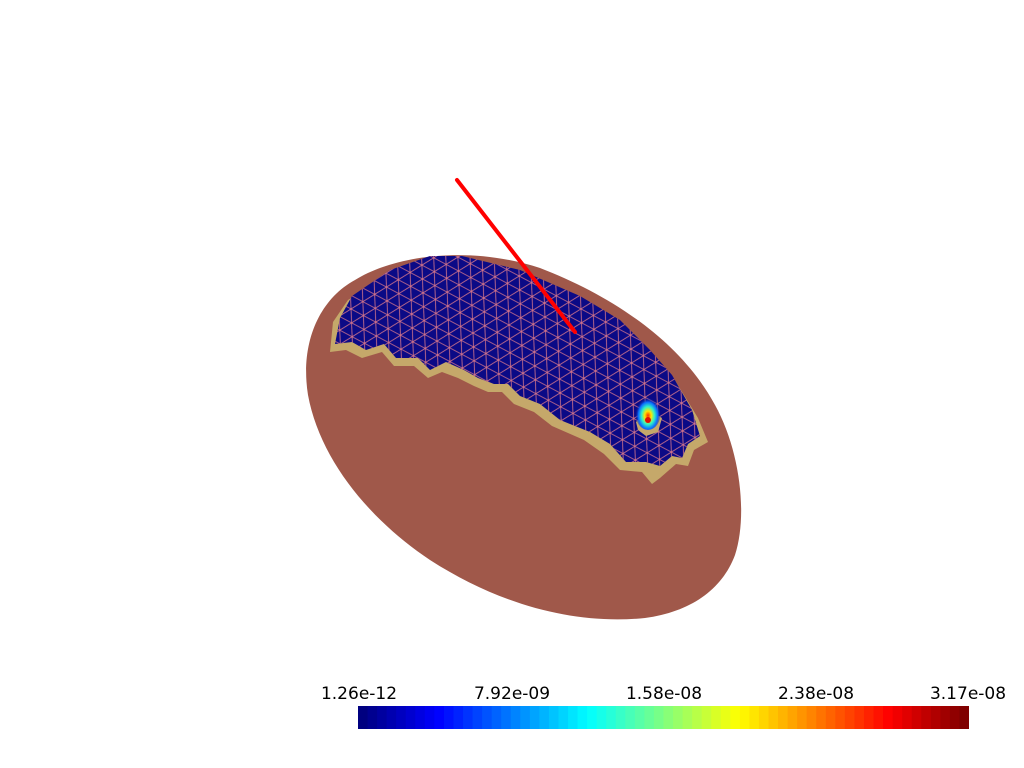 This screenshot has height=768, width=1024. Describe the element at coordinates (648, 412) in the screenshot. I see `field-hotspot` at that location.